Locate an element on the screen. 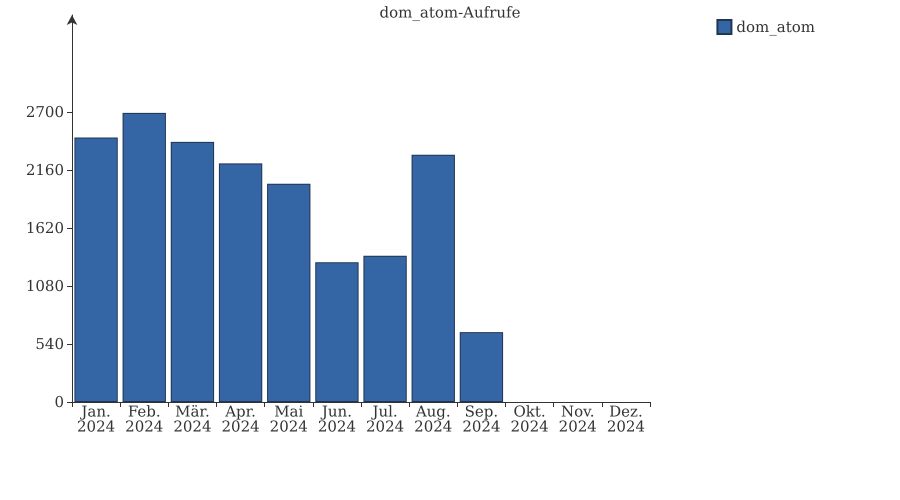 This screenshot has width=900, height=500. x-tick-label: Nov. 2024 is located at coordinates (577, 419).